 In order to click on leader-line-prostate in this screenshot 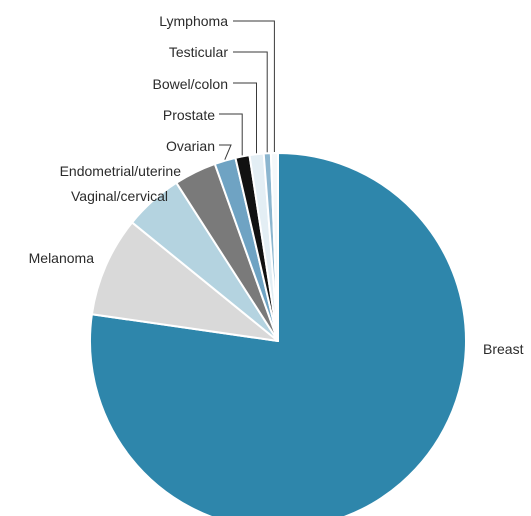, I will do `click(231, 134)`.